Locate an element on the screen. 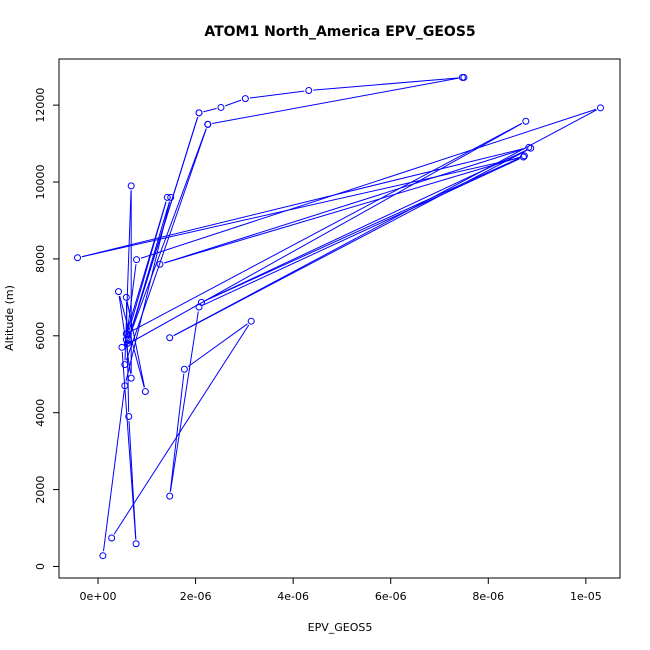 The width and height of the screenshot is (650, 650). y-tick-label: 12000 is located at coordinates (40, 105).